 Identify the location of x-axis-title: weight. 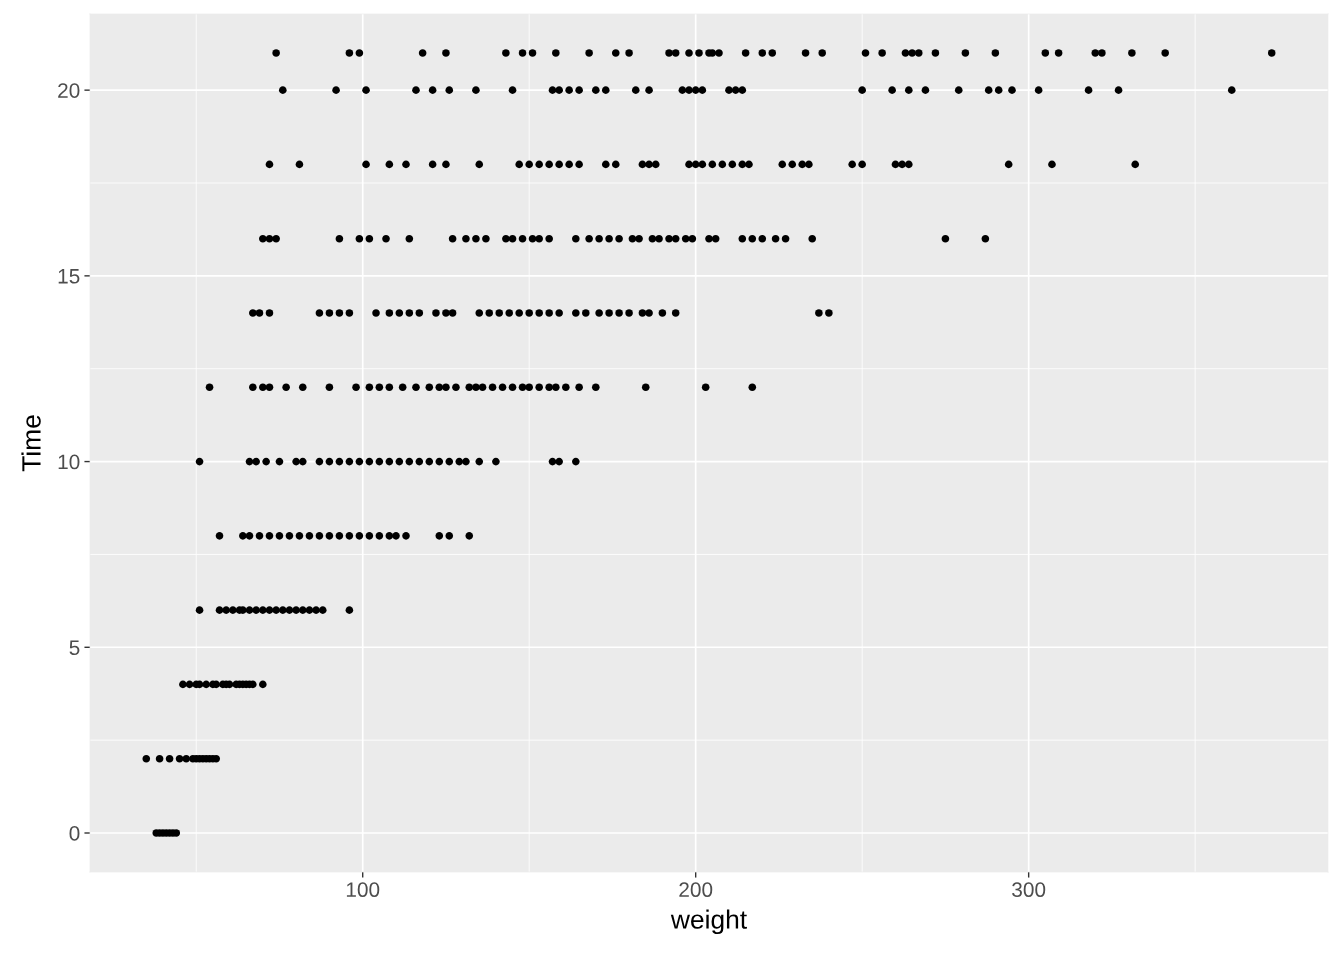
(708, 922).